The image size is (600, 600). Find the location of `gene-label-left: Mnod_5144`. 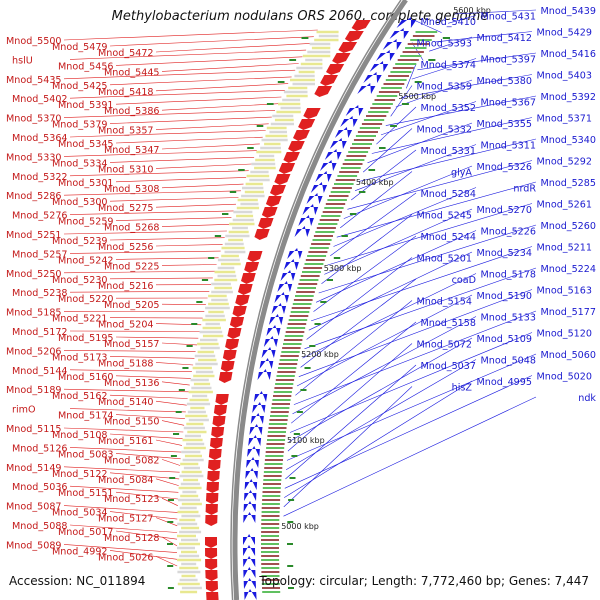

gene-label-left: Mnod_5144 is located at coordinates (40, 371).